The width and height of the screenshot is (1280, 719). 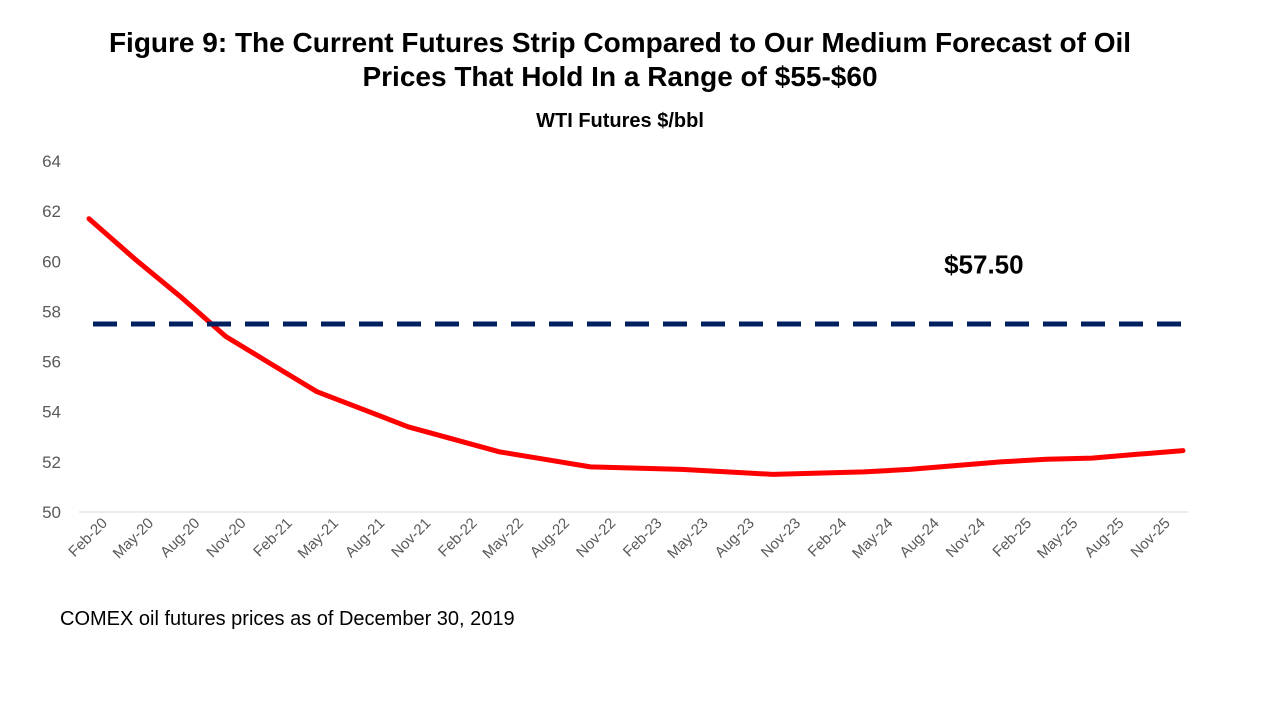 What do you see at coordinates (133, 538) in the screenshot?
I see `x-tick-label: May-20` at bounding box center [133, 538].